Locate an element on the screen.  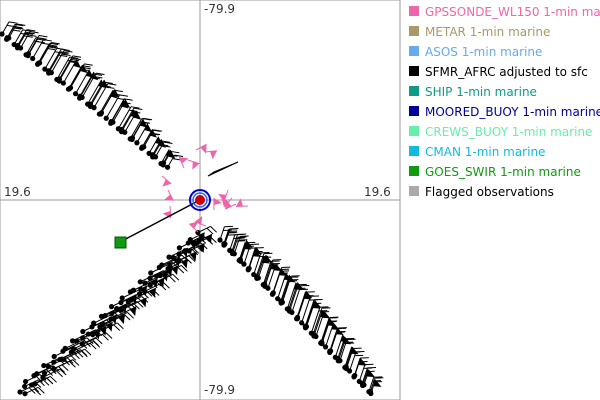
axis-label-right: 19.6 is located at coordinates (377, 192).